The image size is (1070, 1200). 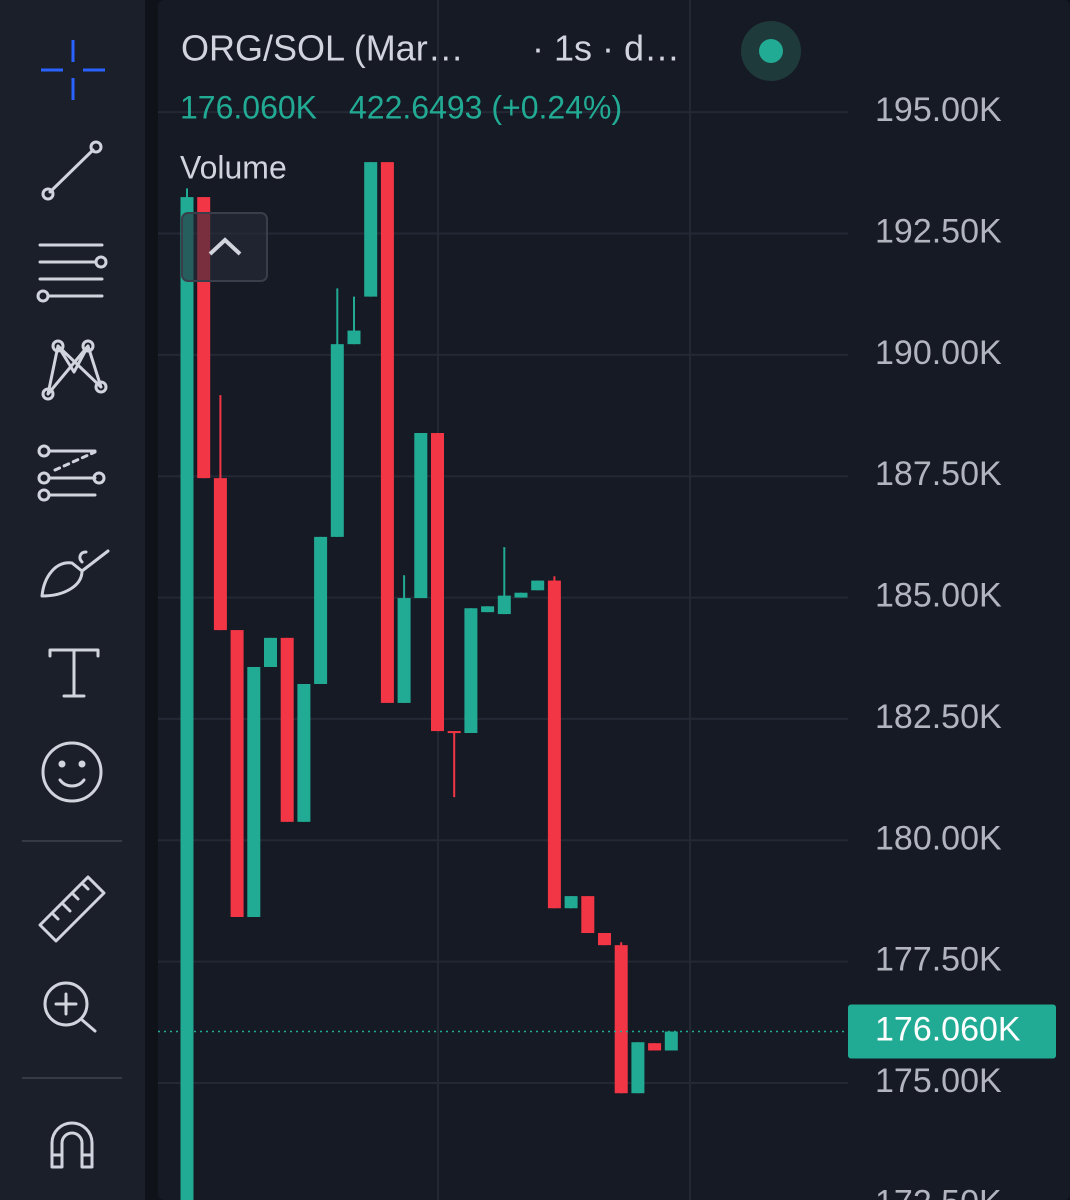 What do you see at coordinates (72, 909) in the screenshot?
I see `ruler-tool` at bounding box center [72, 909].